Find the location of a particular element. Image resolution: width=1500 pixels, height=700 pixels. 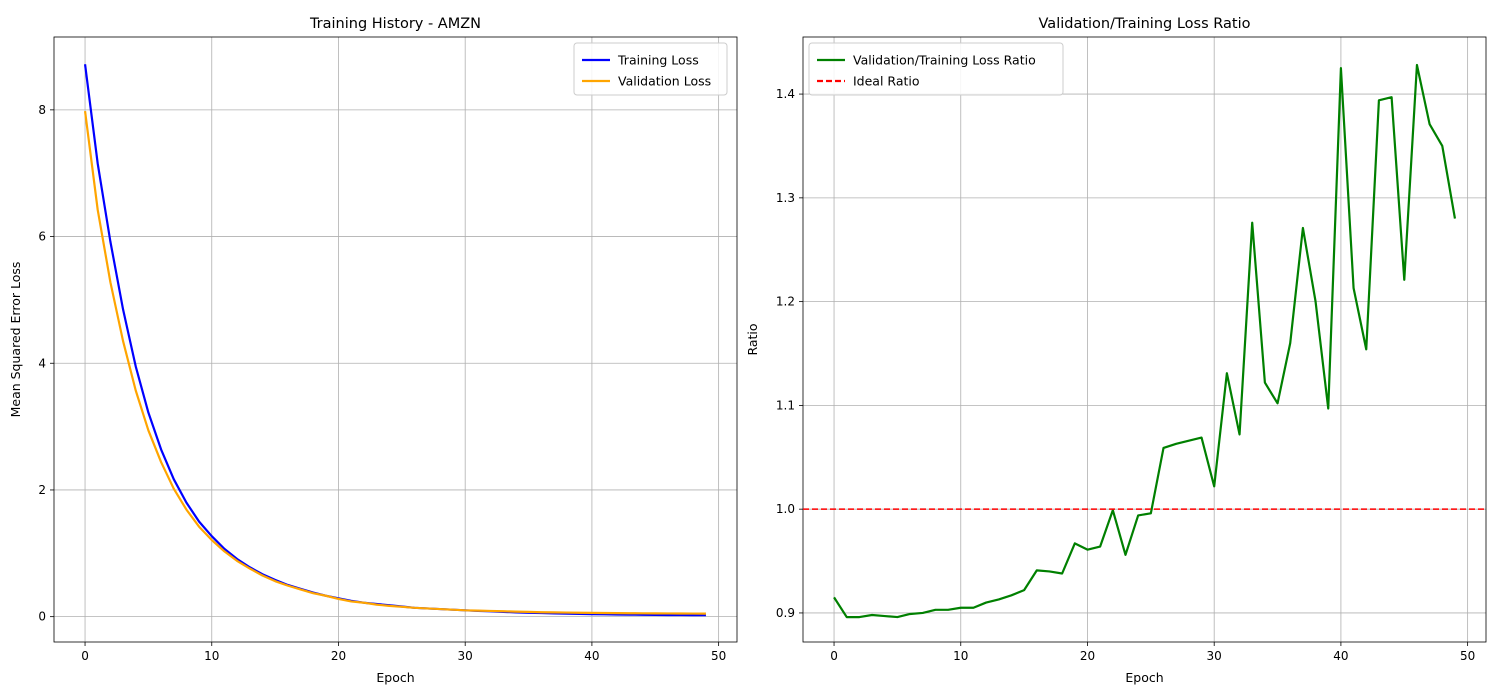

y-axis-label: Ratio is located at coordinates (752, 339).